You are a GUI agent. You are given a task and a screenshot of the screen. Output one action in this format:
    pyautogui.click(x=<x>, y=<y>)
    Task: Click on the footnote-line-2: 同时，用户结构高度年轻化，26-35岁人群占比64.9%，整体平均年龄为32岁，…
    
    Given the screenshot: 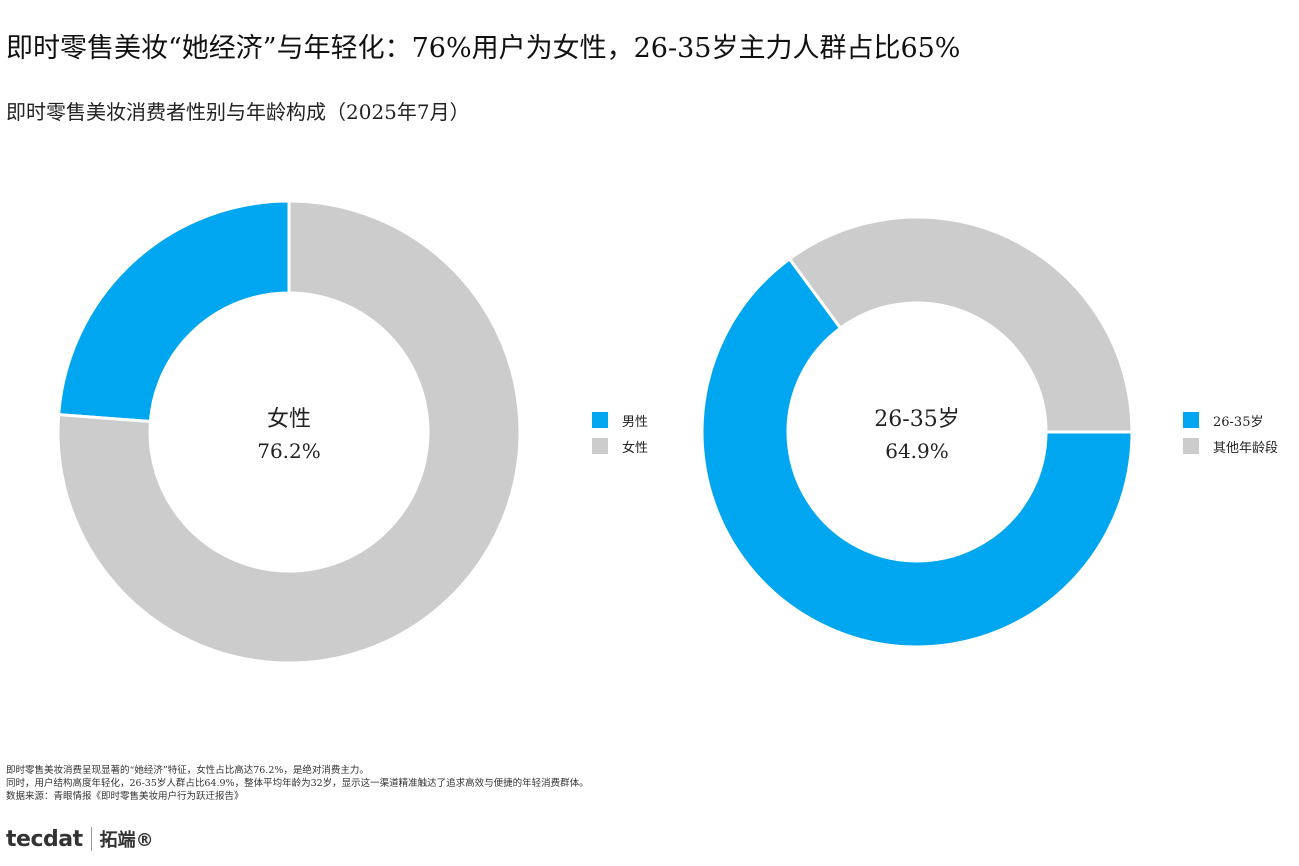 What is the action you would take?
    pyautogui.click(x=297, y=783)
    